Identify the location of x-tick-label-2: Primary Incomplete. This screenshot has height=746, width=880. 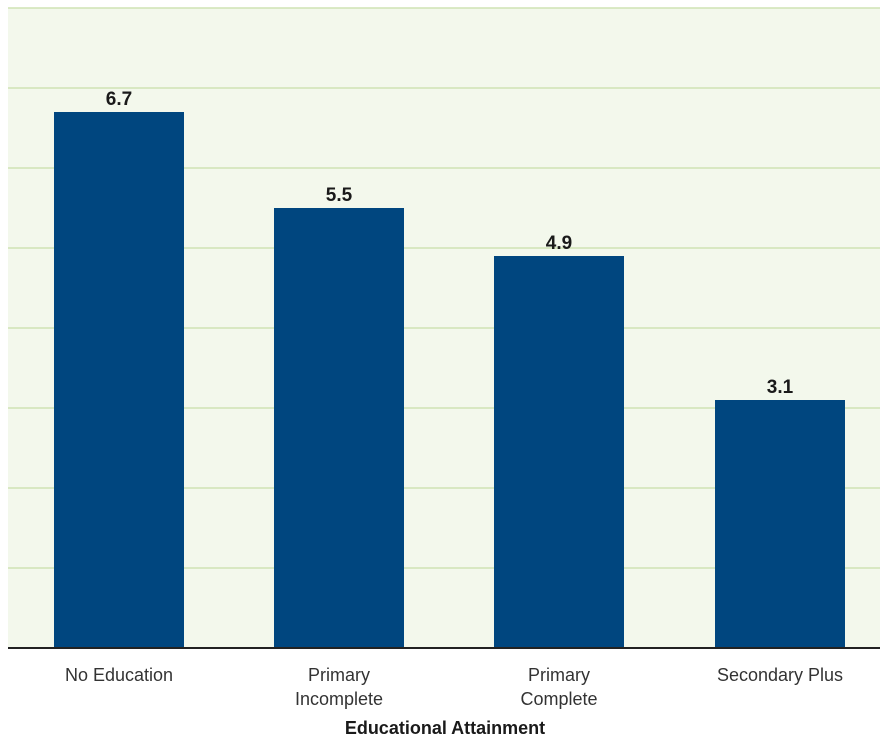
(339, 687).